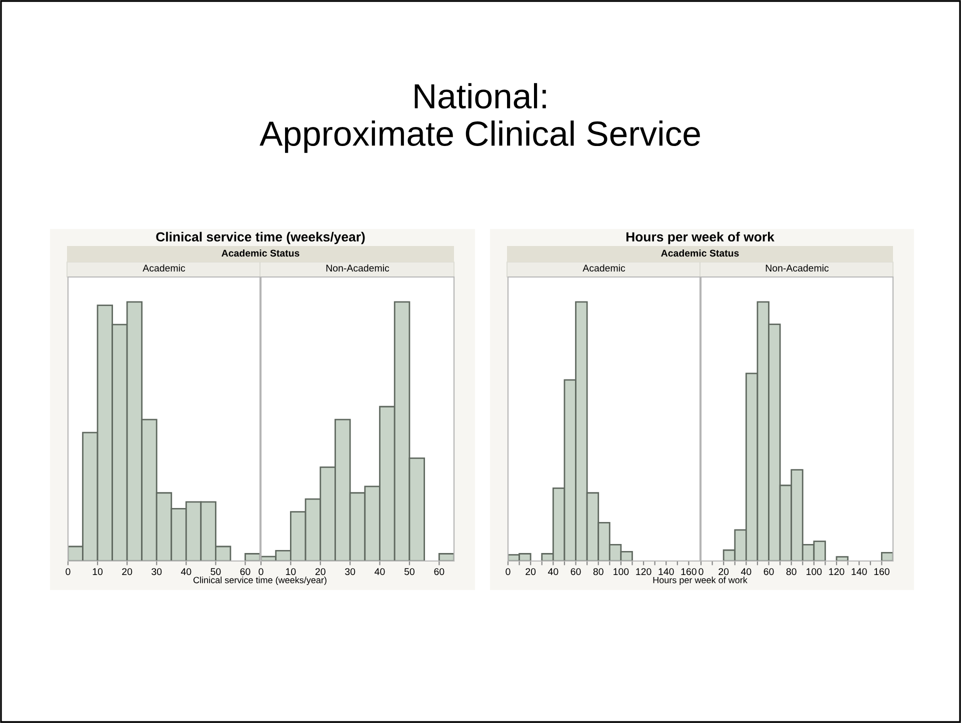  Describe the element at coordinates (259, 581) in the screenshot. I see `x-axis-title: Clinical service time (weeks/year)` at that location.